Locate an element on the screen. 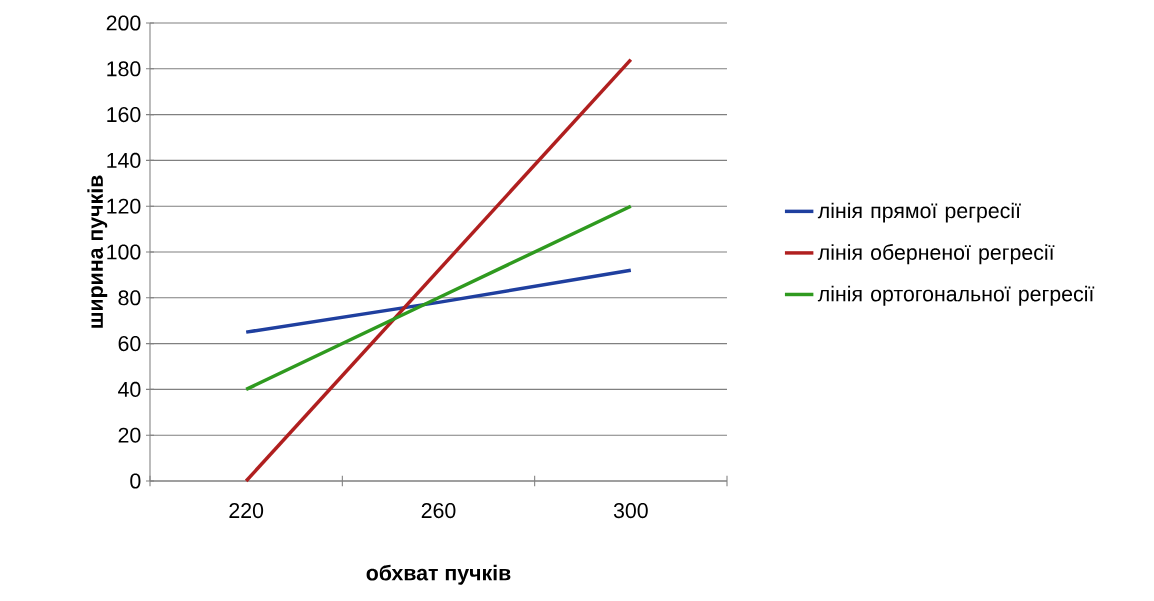  y-tick-label: 60 is located at coordinates (129, 344).